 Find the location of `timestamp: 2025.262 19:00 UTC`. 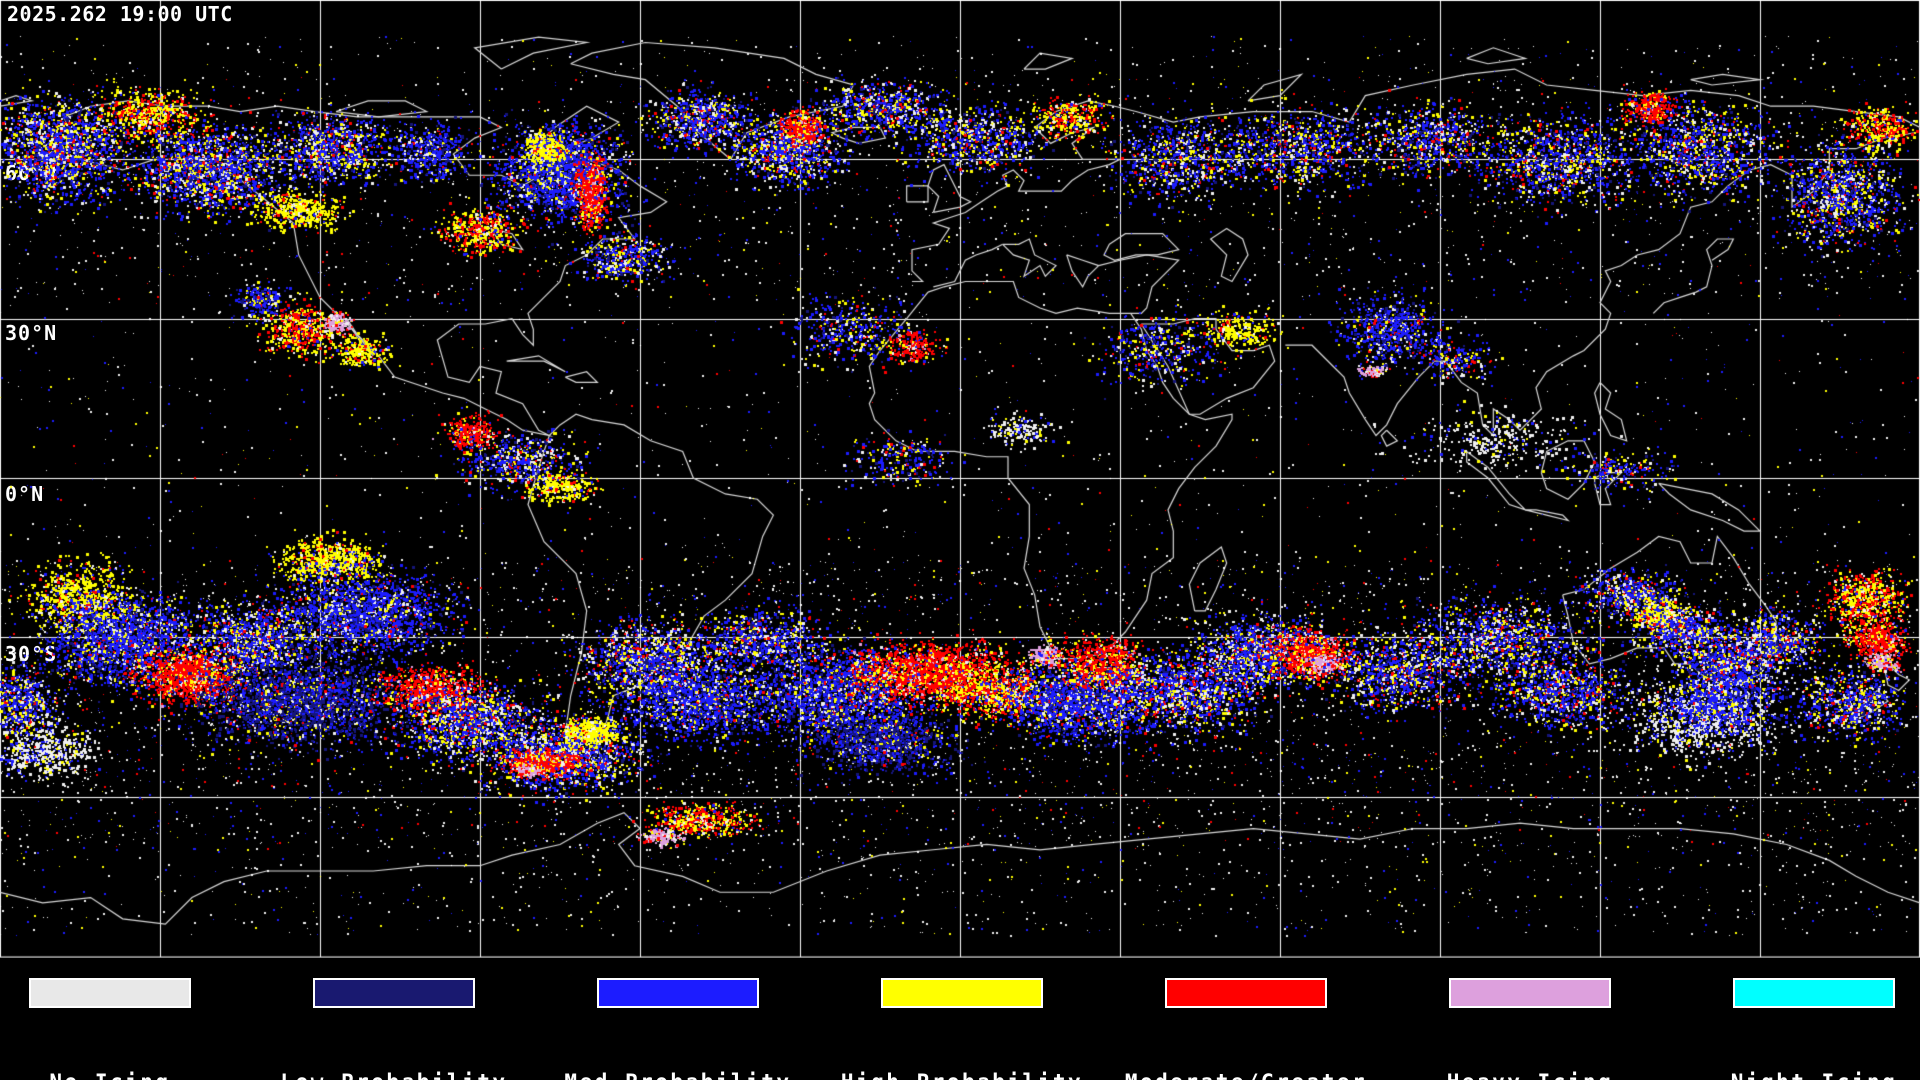

timestamp: 2025.262 19:00 UTC is located at coordinates (120, 14).